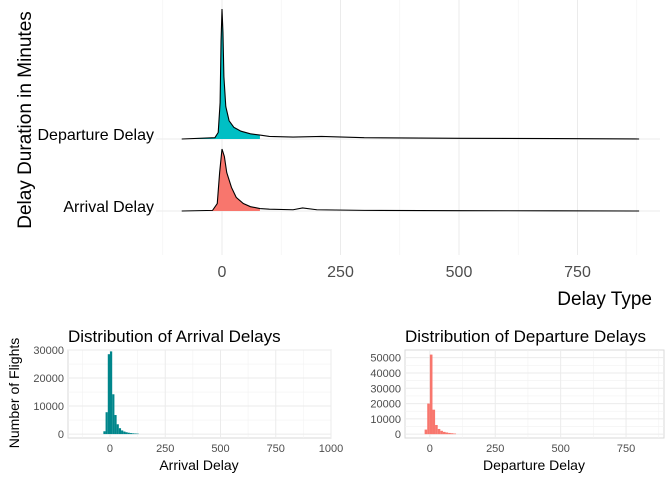  Describe the element at coordinates (110, 449) in the screenshot. I see `arrival-histogram-x-tick-label: 0` at that location.